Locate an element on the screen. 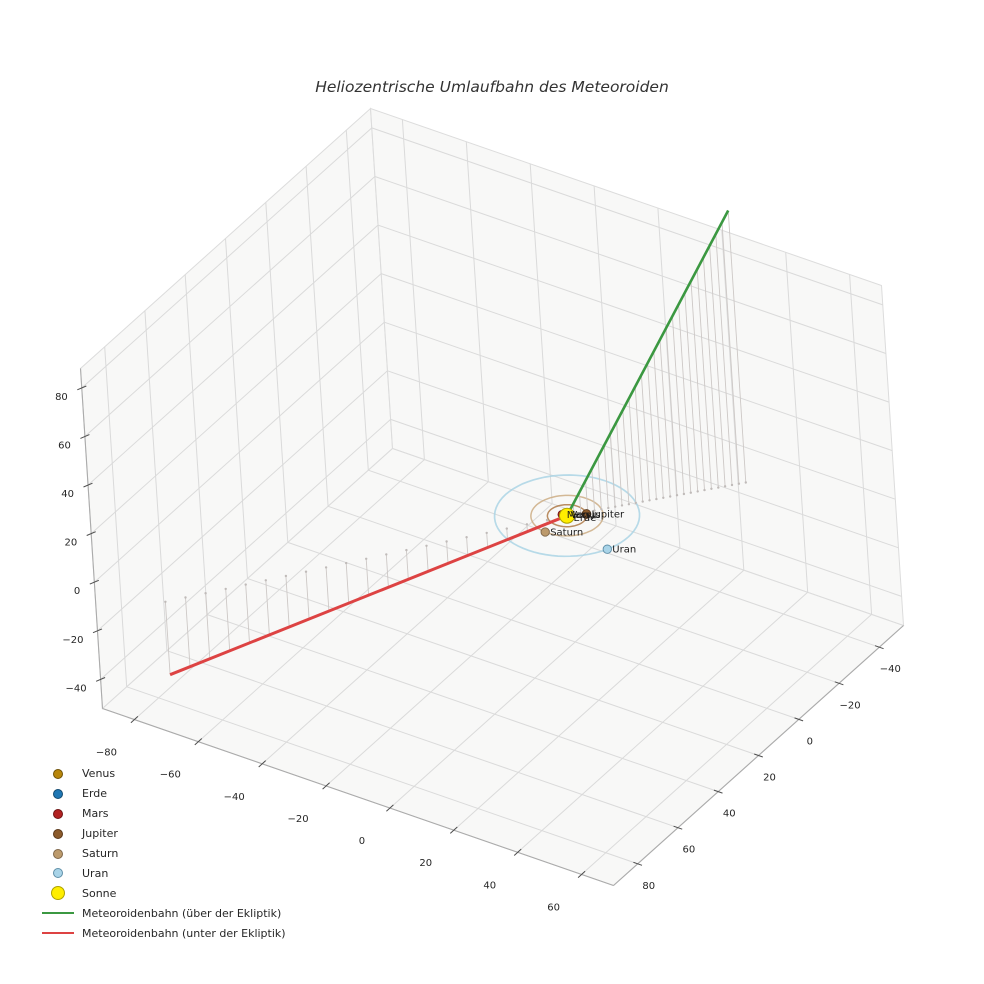  legend-marker-saturn is located at coordinates (58, 853).